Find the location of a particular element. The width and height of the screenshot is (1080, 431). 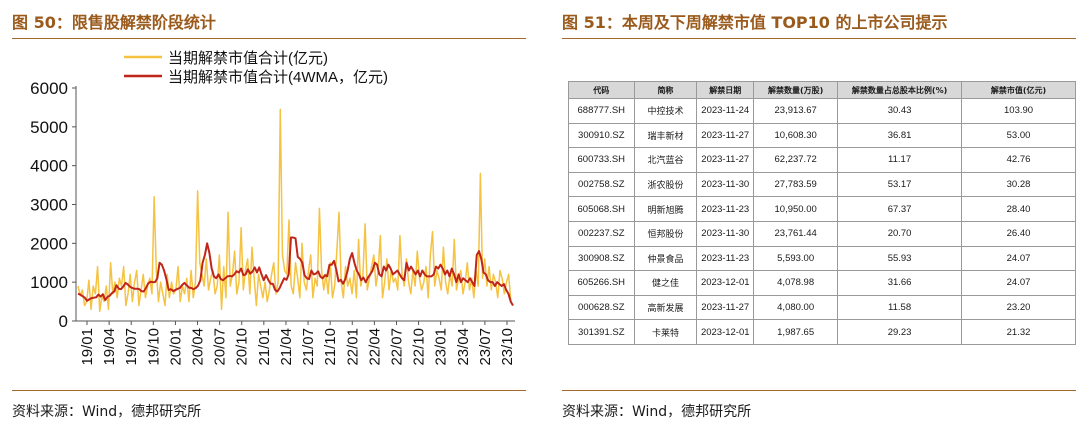

x-tick-label: 23/07 is located at coordinates (485, 347).